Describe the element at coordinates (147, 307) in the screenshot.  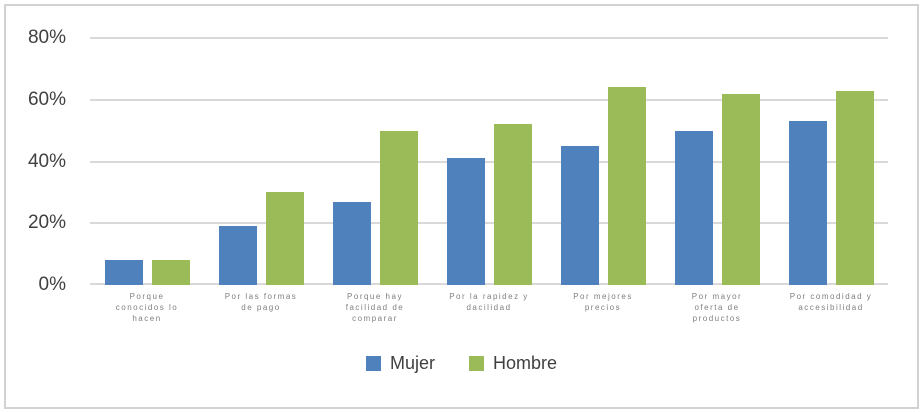
I see `category-label: Porque conocidos lo hacen` at that location.